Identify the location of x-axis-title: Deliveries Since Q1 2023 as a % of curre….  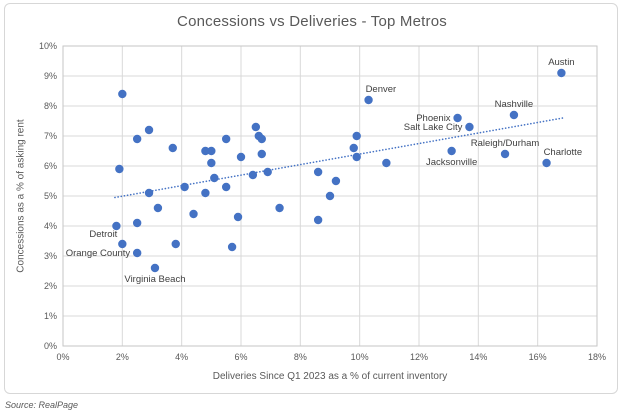
(330, 376).